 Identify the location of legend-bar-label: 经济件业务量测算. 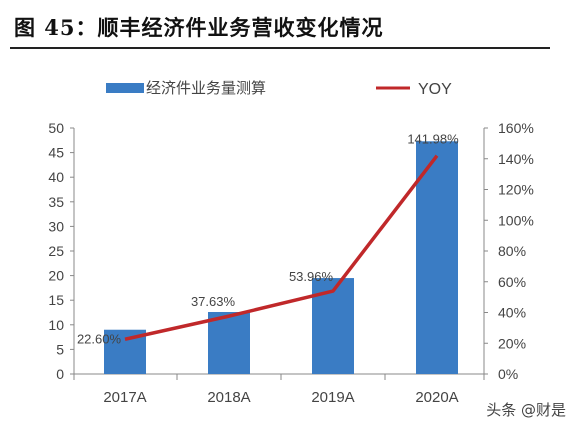
(206, 88).